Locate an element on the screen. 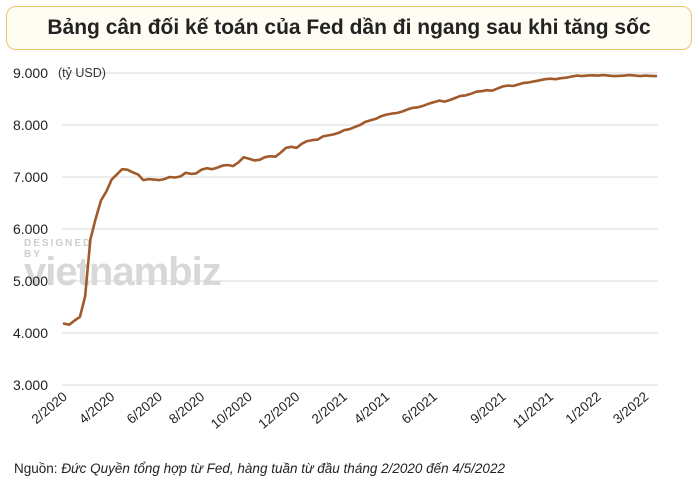  y-tick-label: 6.000 is located at coordinates (30, 229).